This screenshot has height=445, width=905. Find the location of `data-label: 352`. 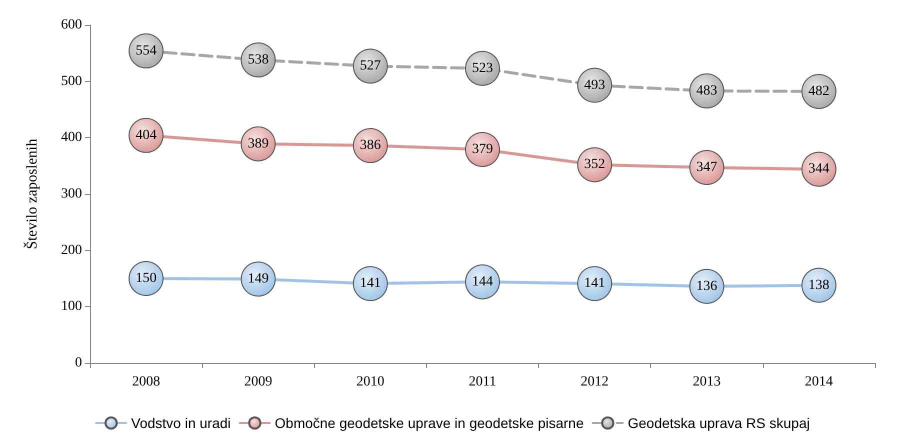

data-label: 352 is located at coordinates (595, 164).